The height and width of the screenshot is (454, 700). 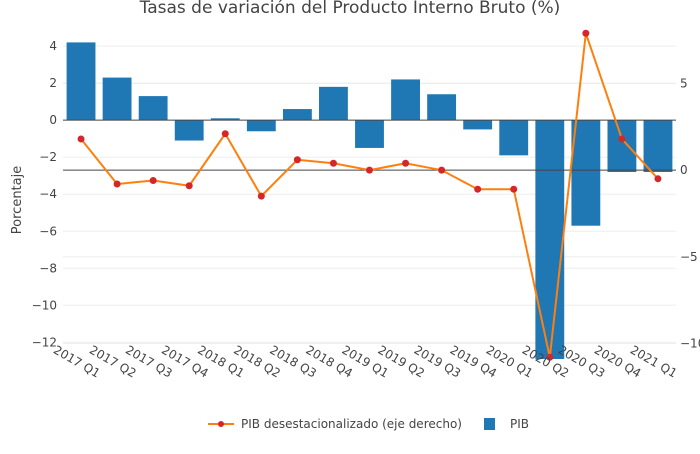 I want to click on line-point-2018-q3, so click(x=297, y=160).